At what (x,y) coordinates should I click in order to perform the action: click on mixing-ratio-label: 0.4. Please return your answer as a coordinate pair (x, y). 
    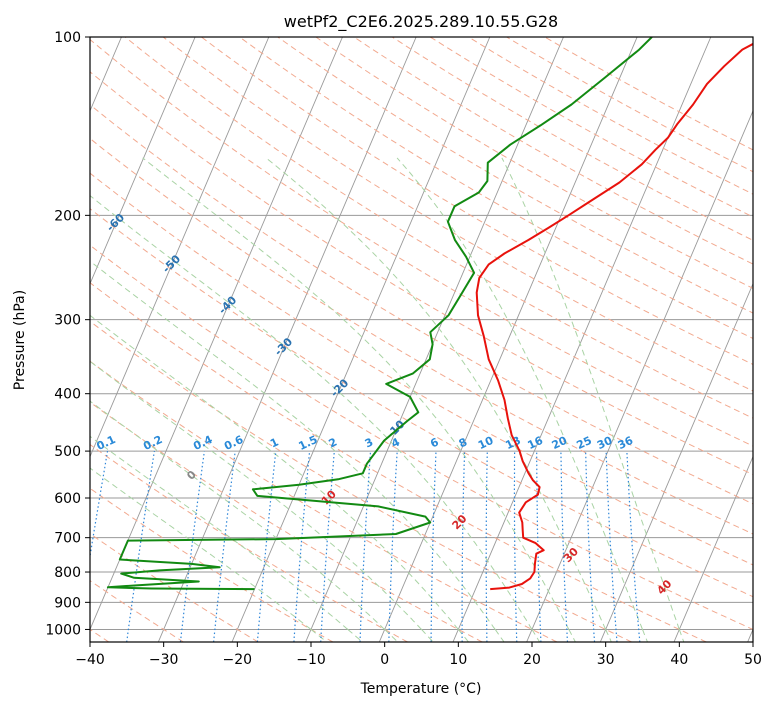
    Looking at the image, I should click on (202, 443).